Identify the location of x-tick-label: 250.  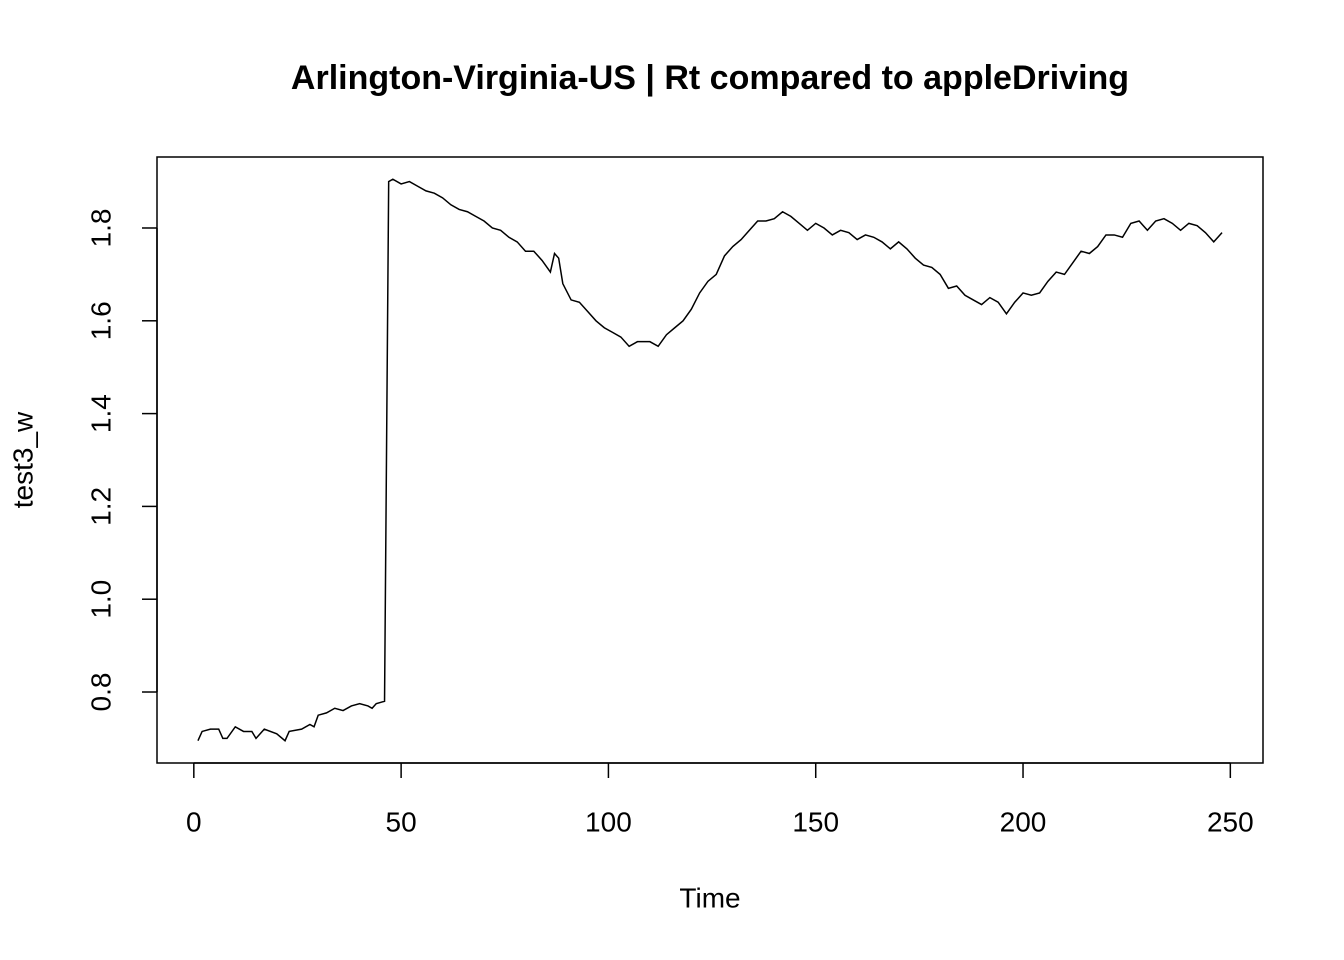
(1230, 821).